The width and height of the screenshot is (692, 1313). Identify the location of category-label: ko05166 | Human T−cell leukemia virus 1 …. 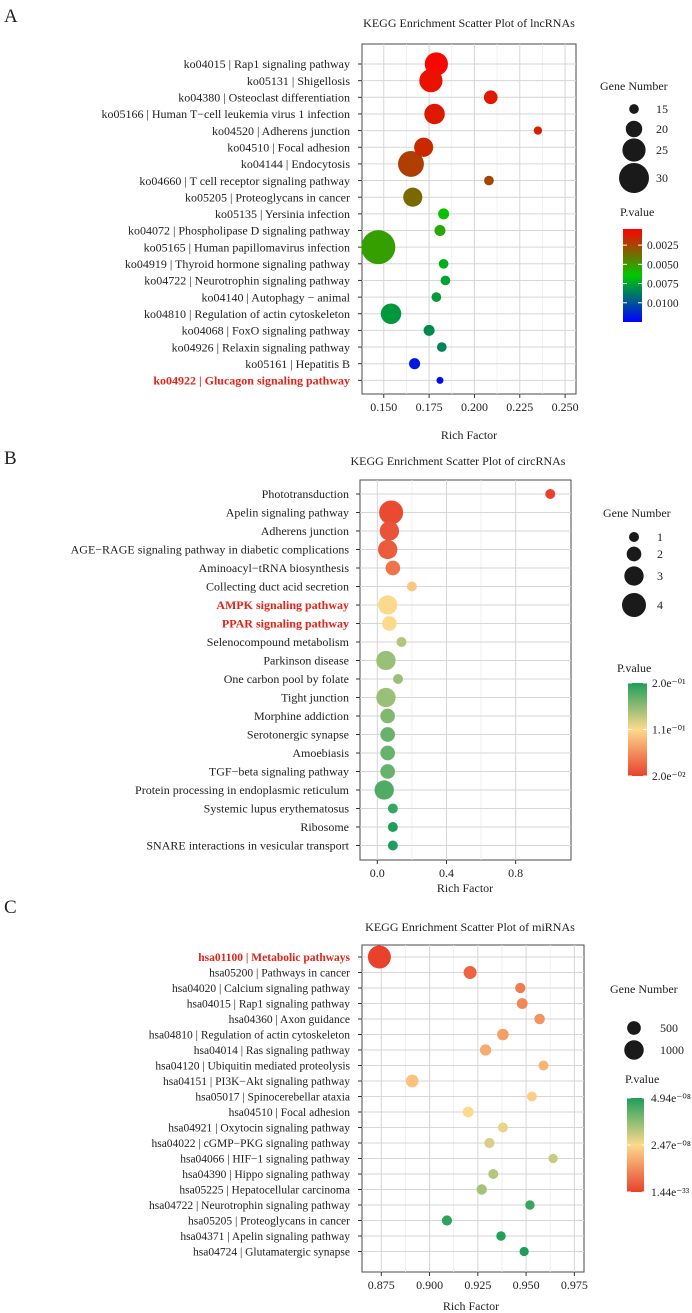
(225, 114).